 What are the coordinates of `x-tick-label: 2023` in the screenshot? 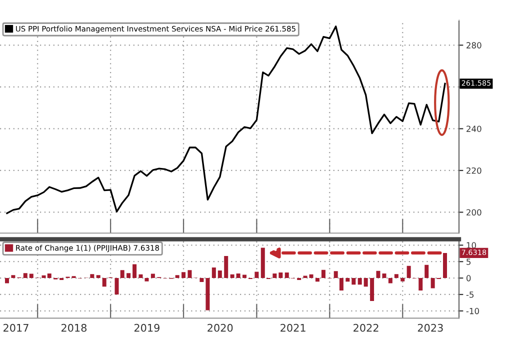 It's located at (430, 328).